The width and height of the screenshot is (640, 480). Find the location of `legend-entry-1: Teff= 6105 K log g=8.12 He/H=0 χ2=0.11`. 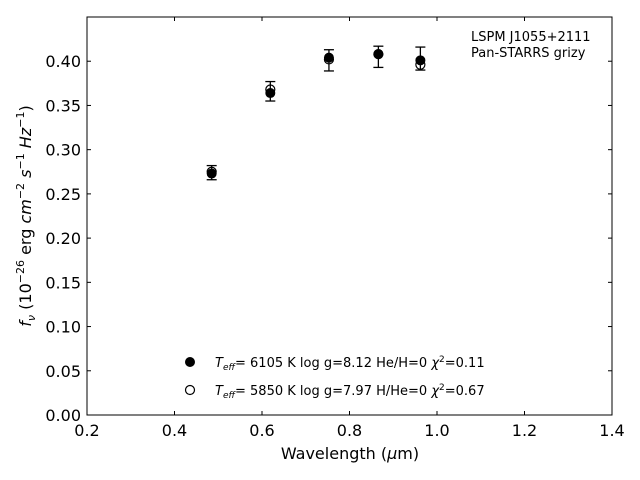

legend-entry-1: Teff= 6105 K log g=8.12 He/H=0 χ2=0.11 is located at coordinates (350, 364).